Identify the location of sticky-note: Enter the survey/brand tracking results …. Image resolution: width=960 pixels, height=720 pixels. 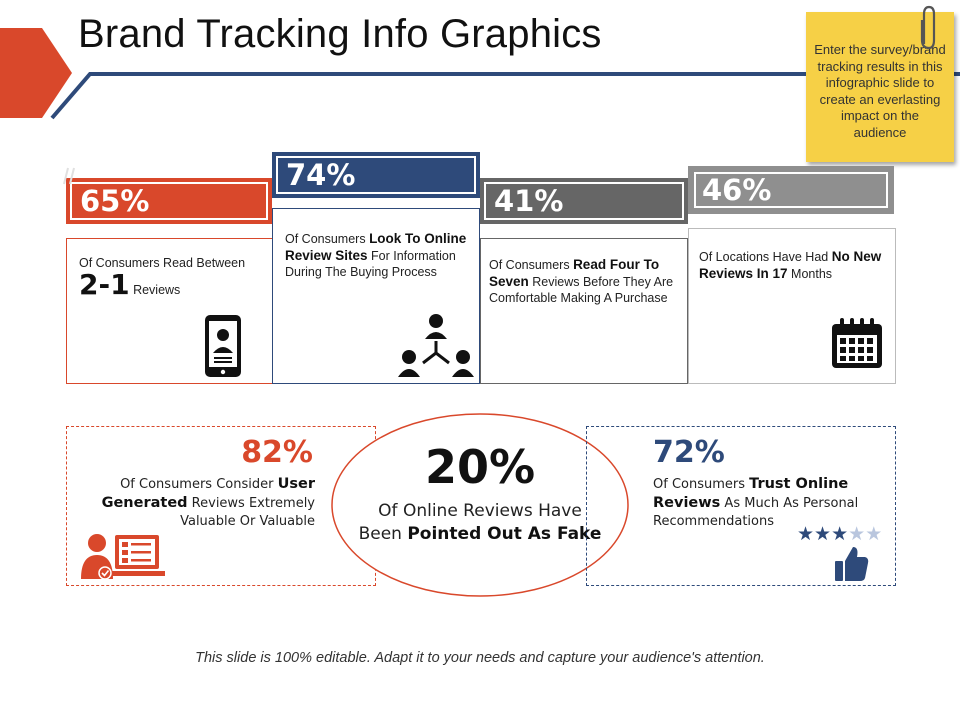
(880, 87).